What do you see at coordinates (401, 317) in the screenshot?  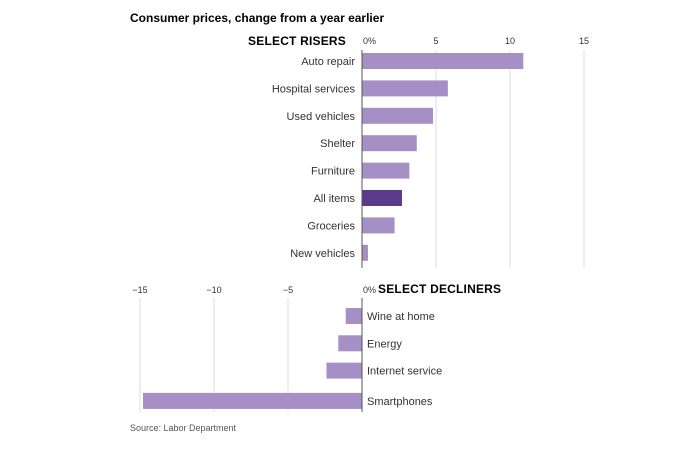 I see `category-label: Wine at home` at bounding box center [401, 317].